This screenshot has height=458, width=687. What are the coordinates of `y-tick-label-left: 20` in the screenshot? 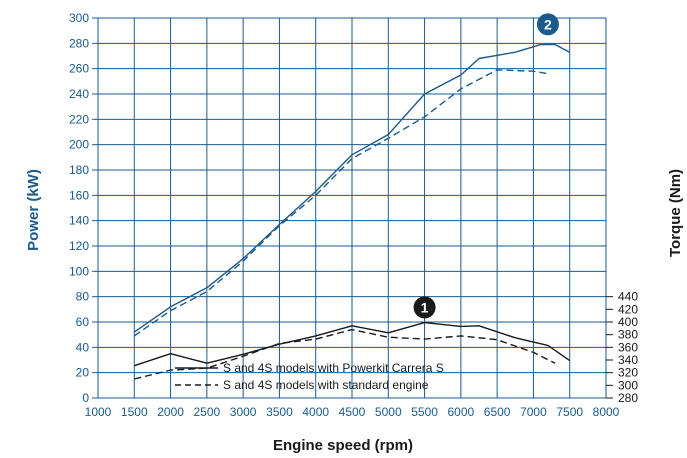 It's located at (83, 373).